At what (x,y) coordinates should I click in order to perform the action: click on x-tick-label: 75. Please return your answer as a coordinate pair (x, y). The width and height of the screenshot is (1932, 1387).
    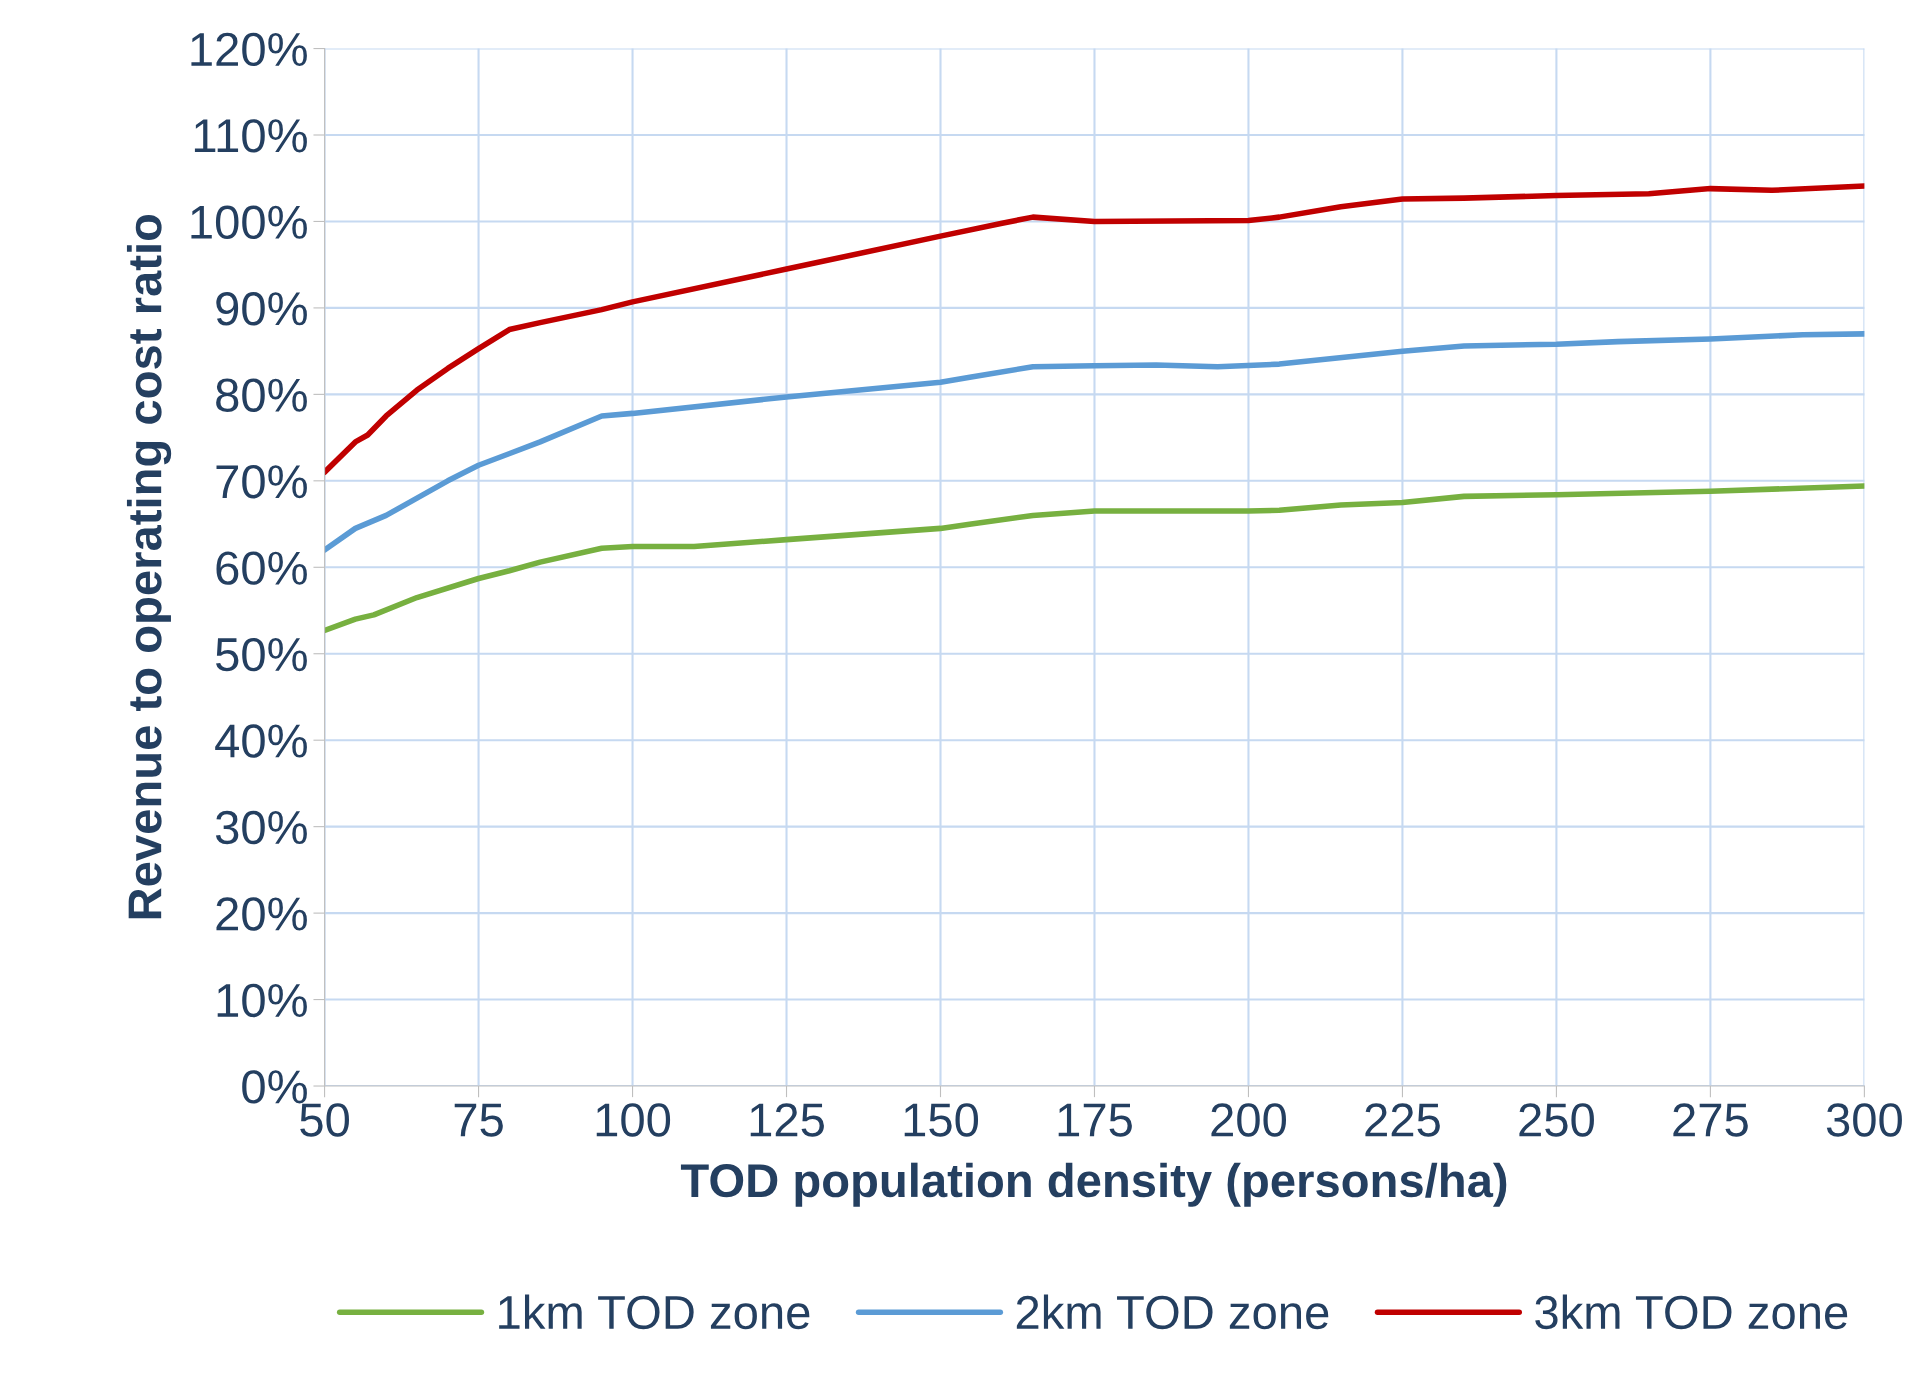
    Looking at the image, I should click on (478, 1120).